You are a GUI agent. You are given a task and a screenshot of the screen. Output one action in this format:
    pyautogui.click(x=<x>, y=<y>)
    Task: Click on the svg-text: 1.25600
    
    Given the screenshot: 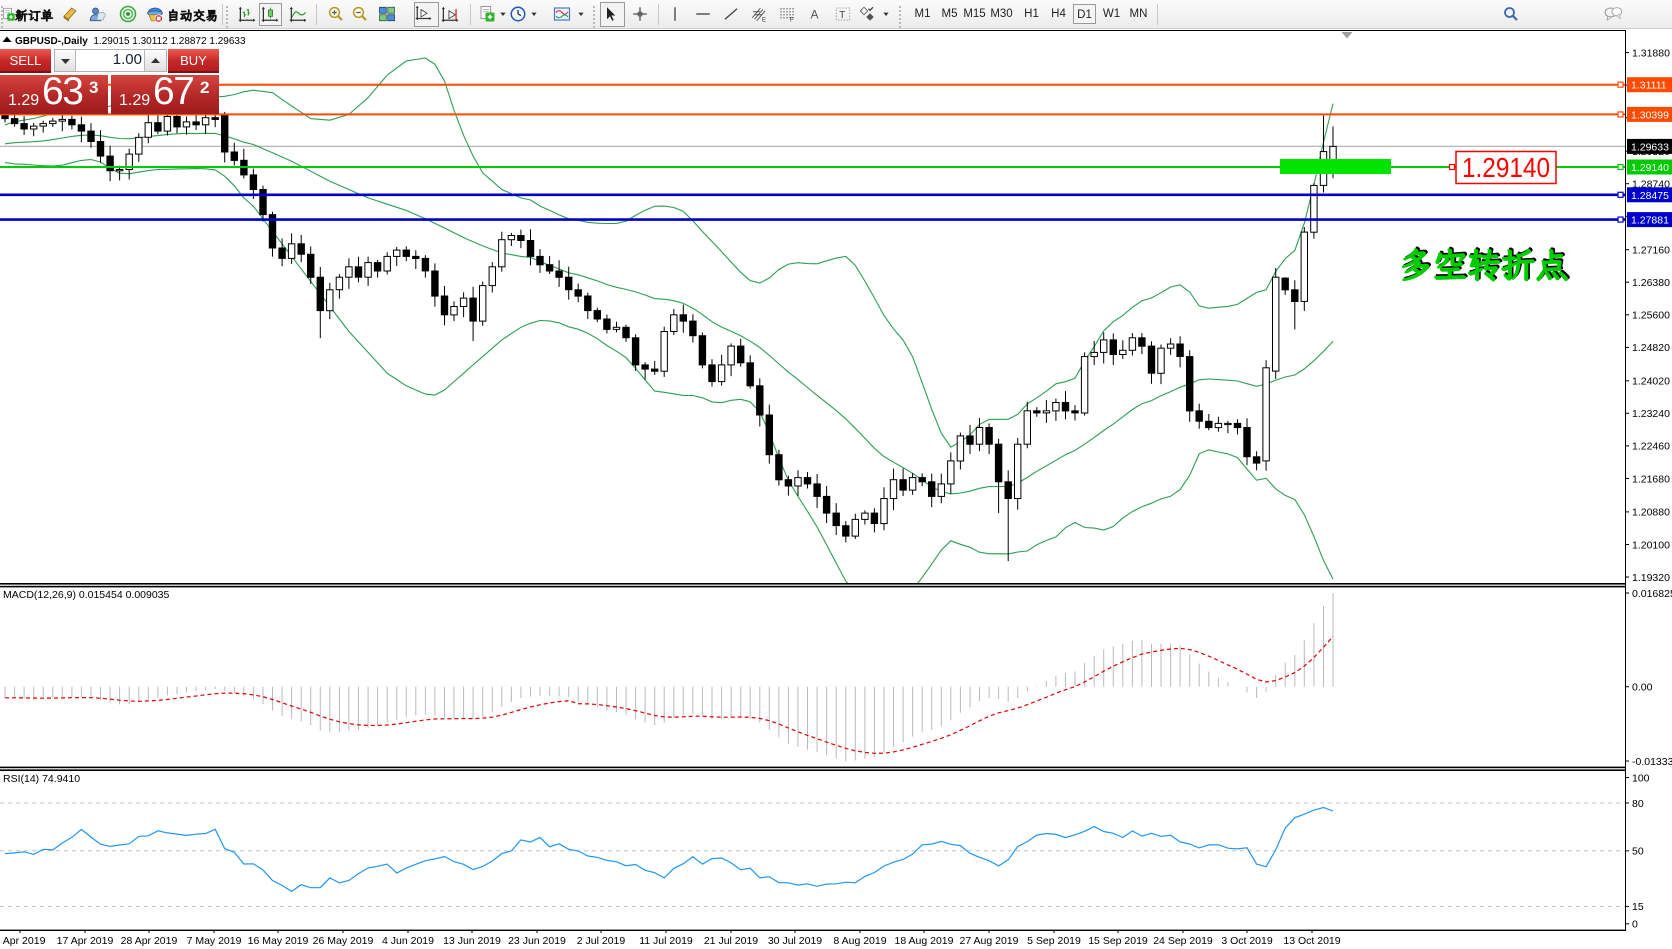 What is the action you would take?
    pyautogui.click(x=1651, y=316)
    